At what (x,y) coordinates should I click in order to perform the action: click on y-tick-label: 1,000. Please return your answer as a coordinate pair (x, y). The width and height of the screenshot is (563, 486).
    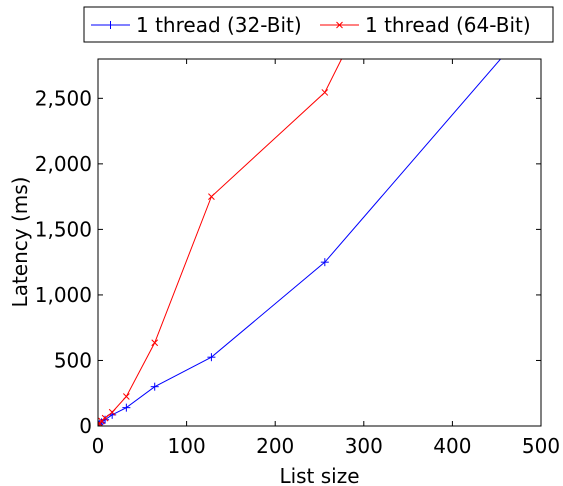
    Looking at the image, I should click on (63, 295).